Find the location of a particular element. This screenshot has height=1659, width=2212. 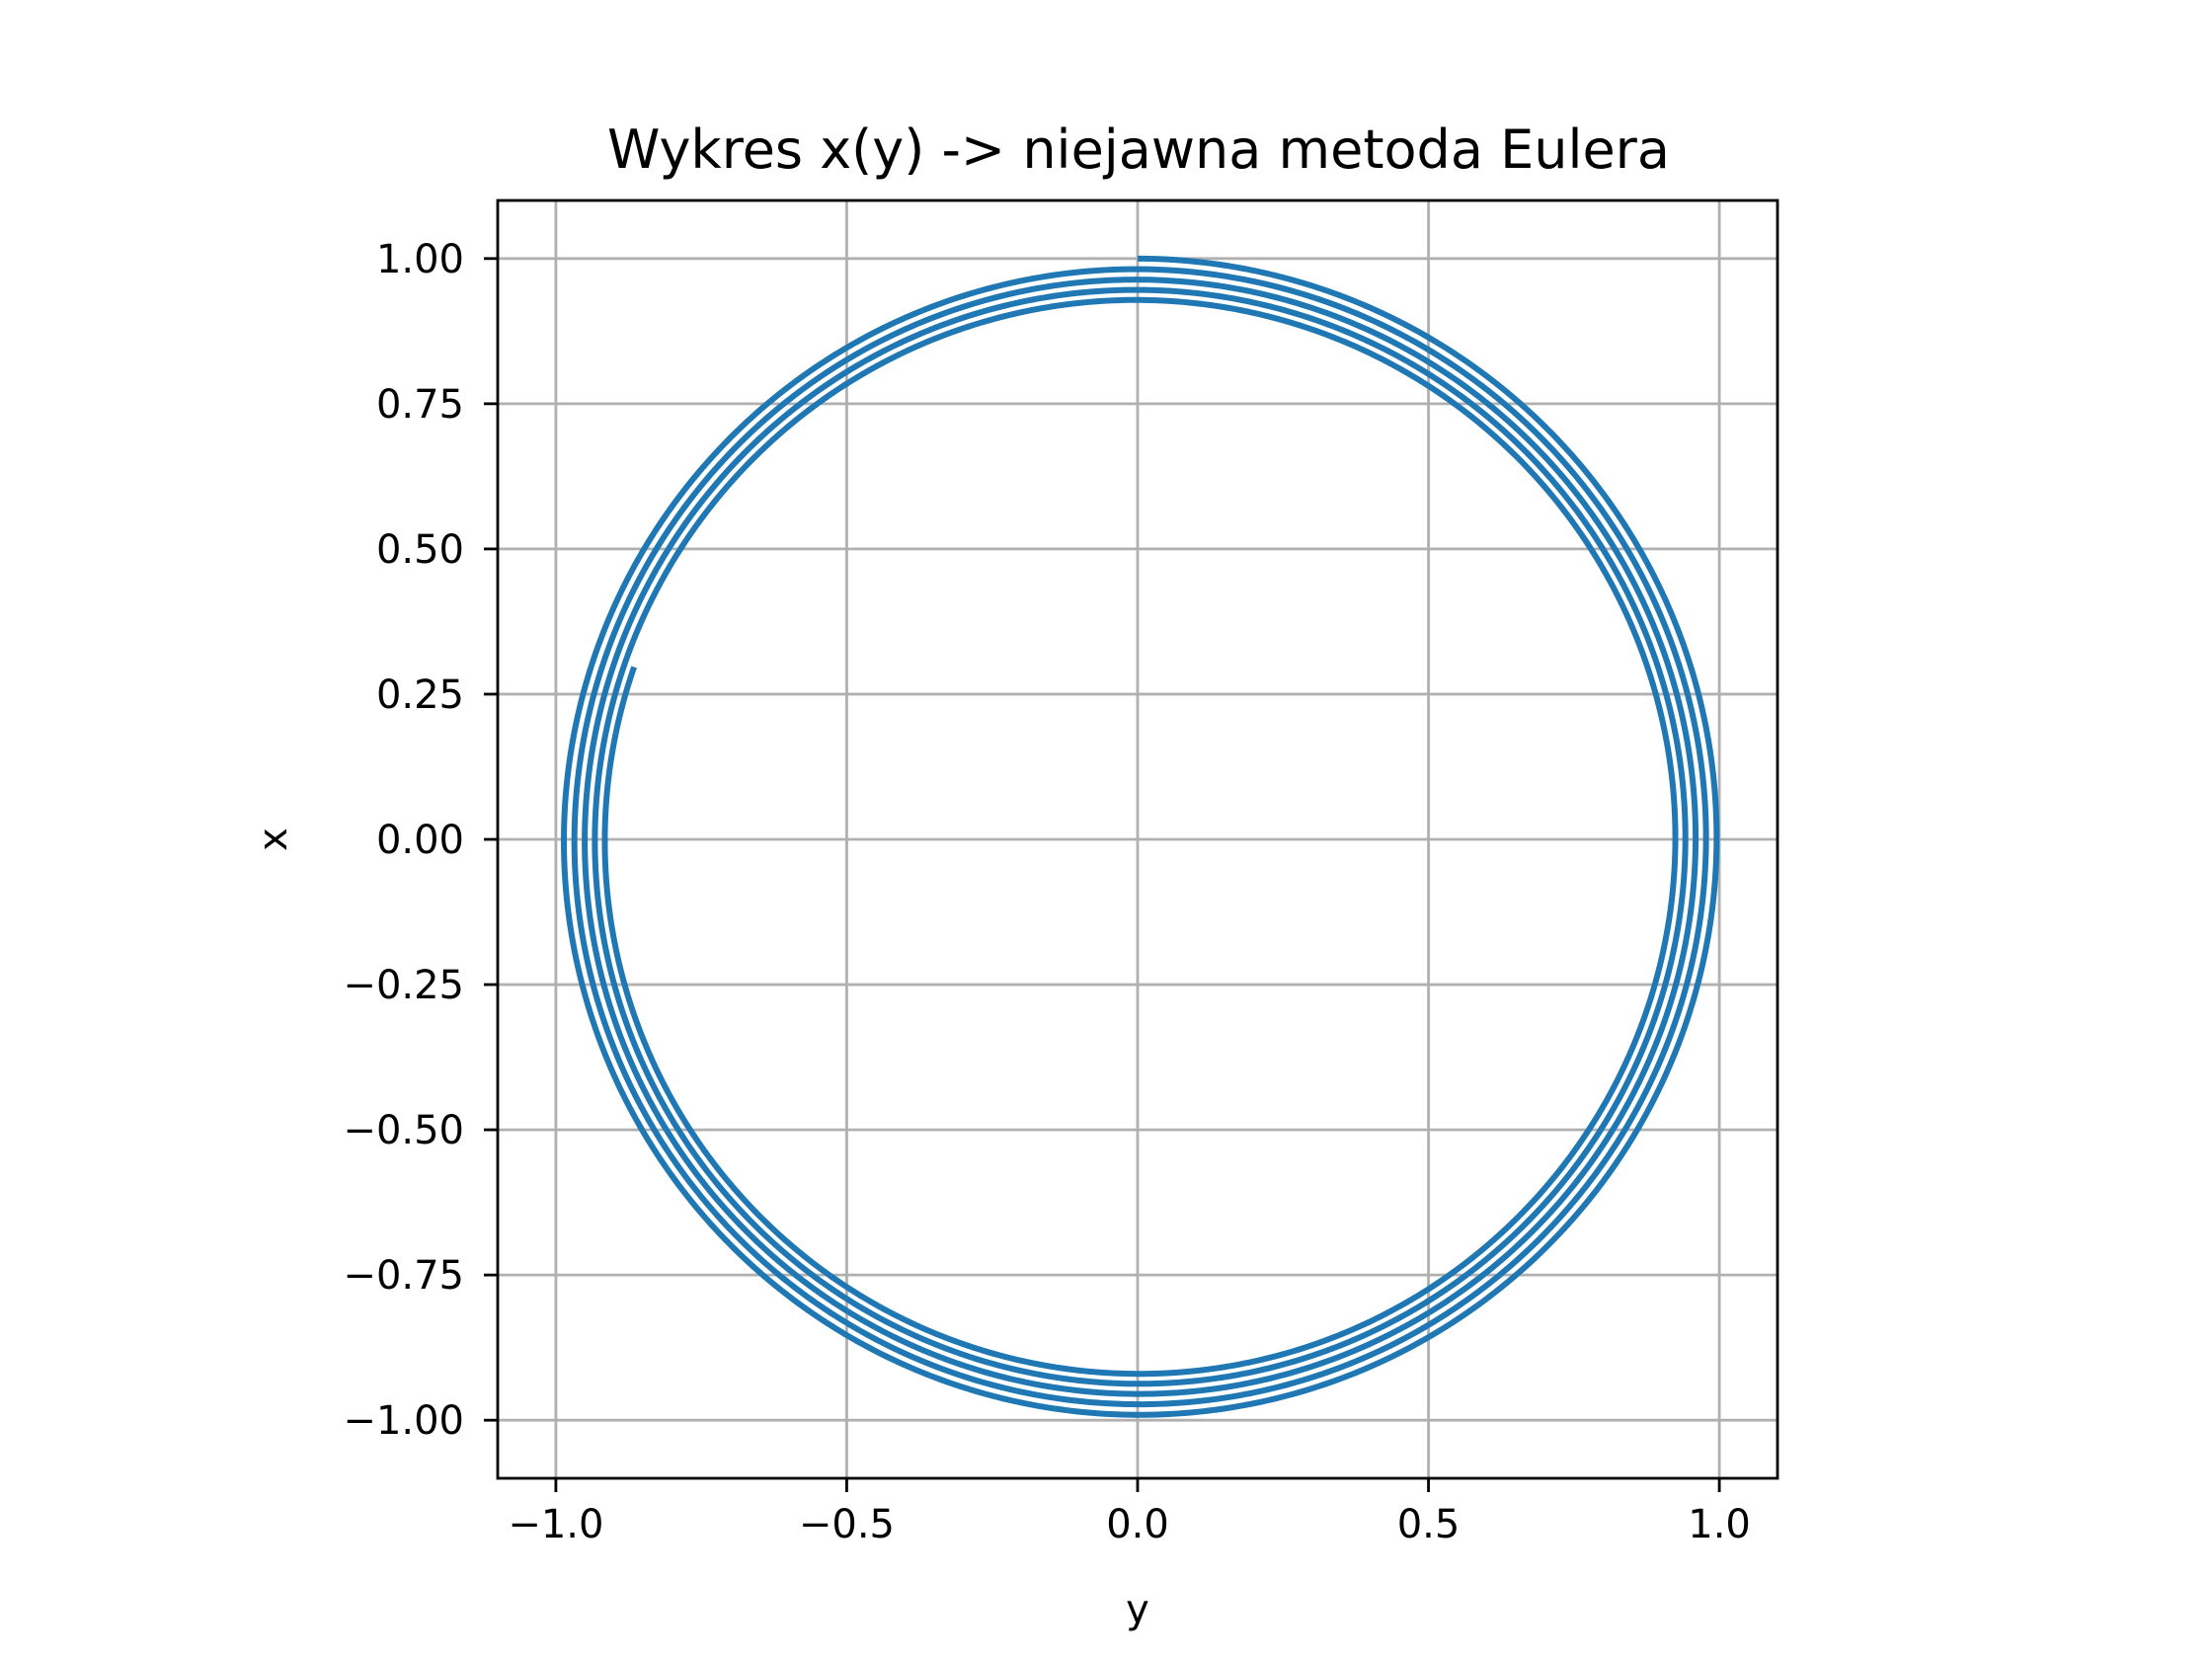

y-tick-label: 0.50 is located at coordinates (420, 550).